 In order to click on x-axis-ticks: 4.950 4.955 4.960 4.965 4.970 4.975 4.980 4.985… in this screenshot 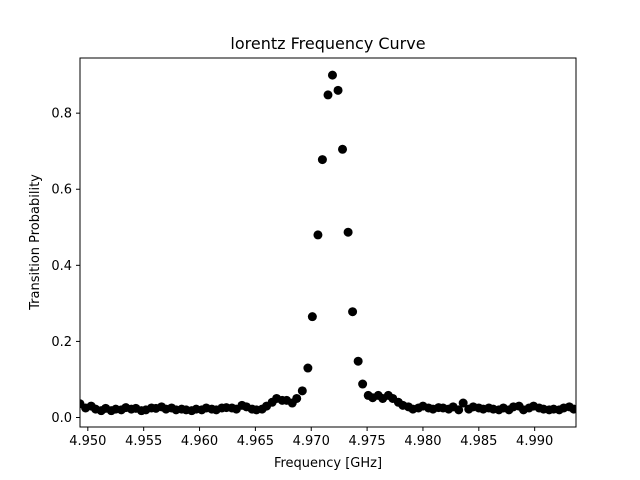, I will do `click(311, 438)`.